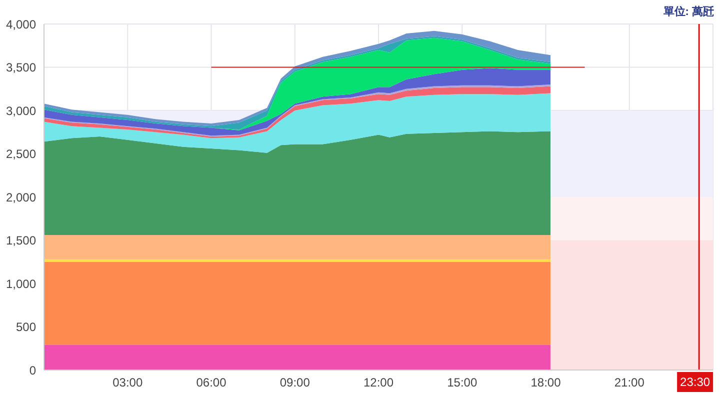 This screenshot has width=720, height=395. Describe the element at coordinates (21, 241) in the screenshot. I see `y-tick-label: 1,500` at that location.